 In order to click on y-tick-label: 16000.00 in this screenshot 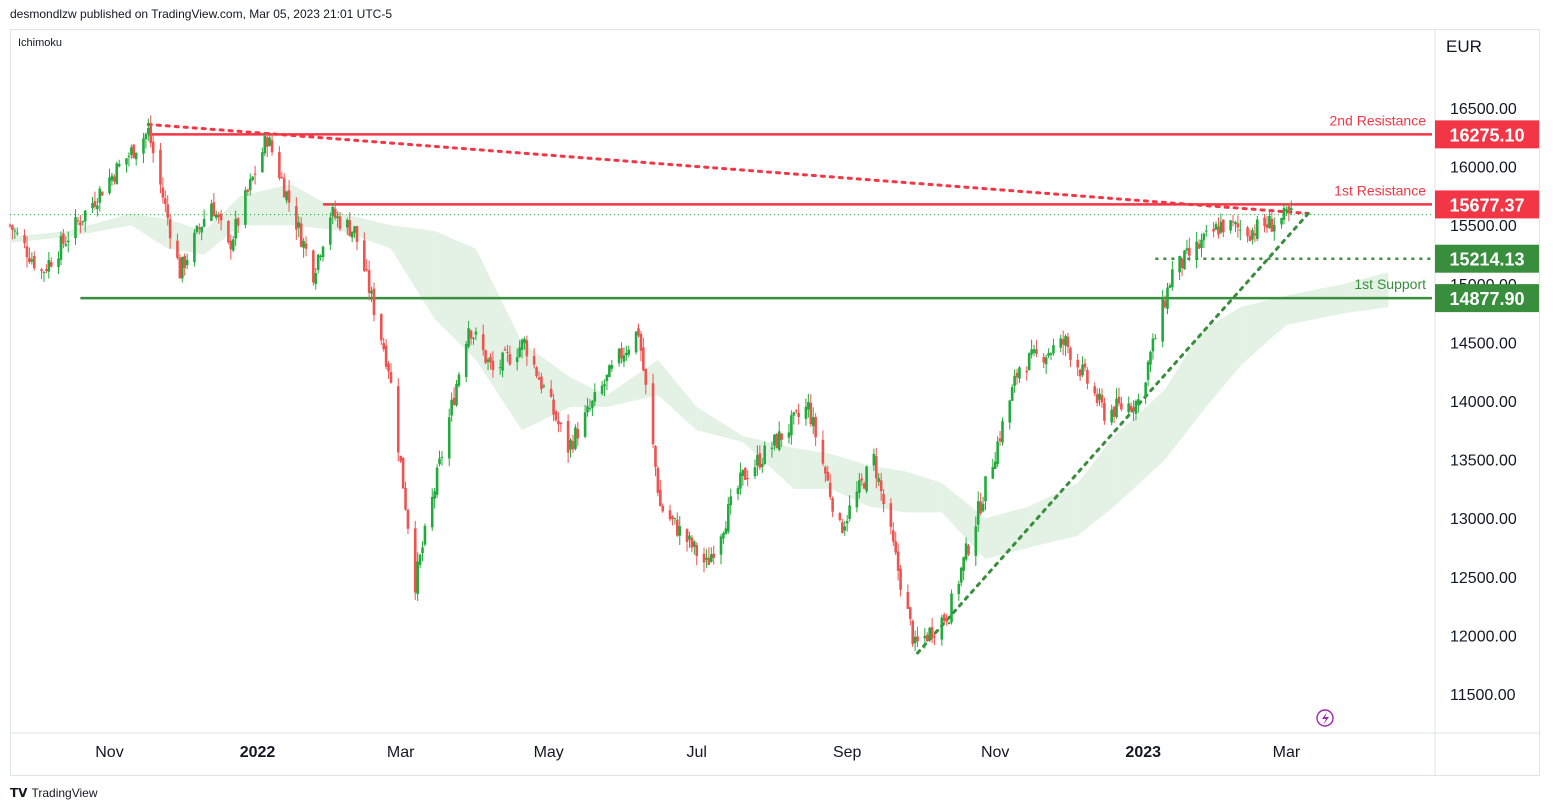, I will do `click(1483, 168)`.